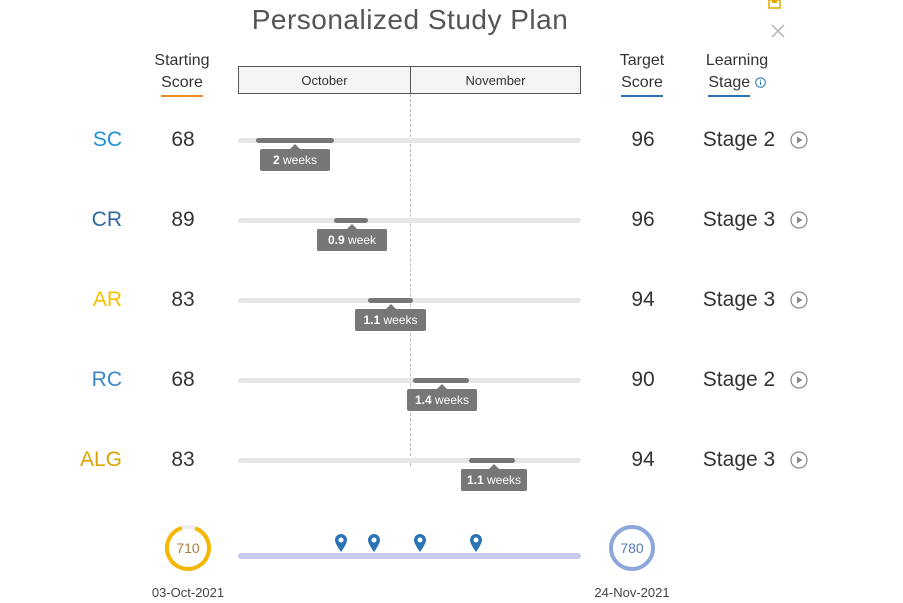  Describe the element at coordinates (632, 592) in the screenshot. I see `target-date: 24-Nov-2021` at that location.